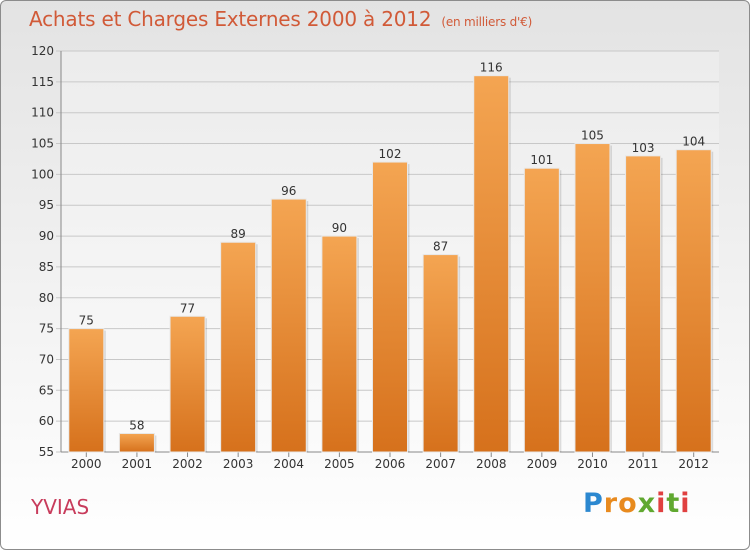 The image size is (750, 550). Describe the element at coordinates (60, 507) in the screenshot. I see `town-name: YVIAS` at that location.